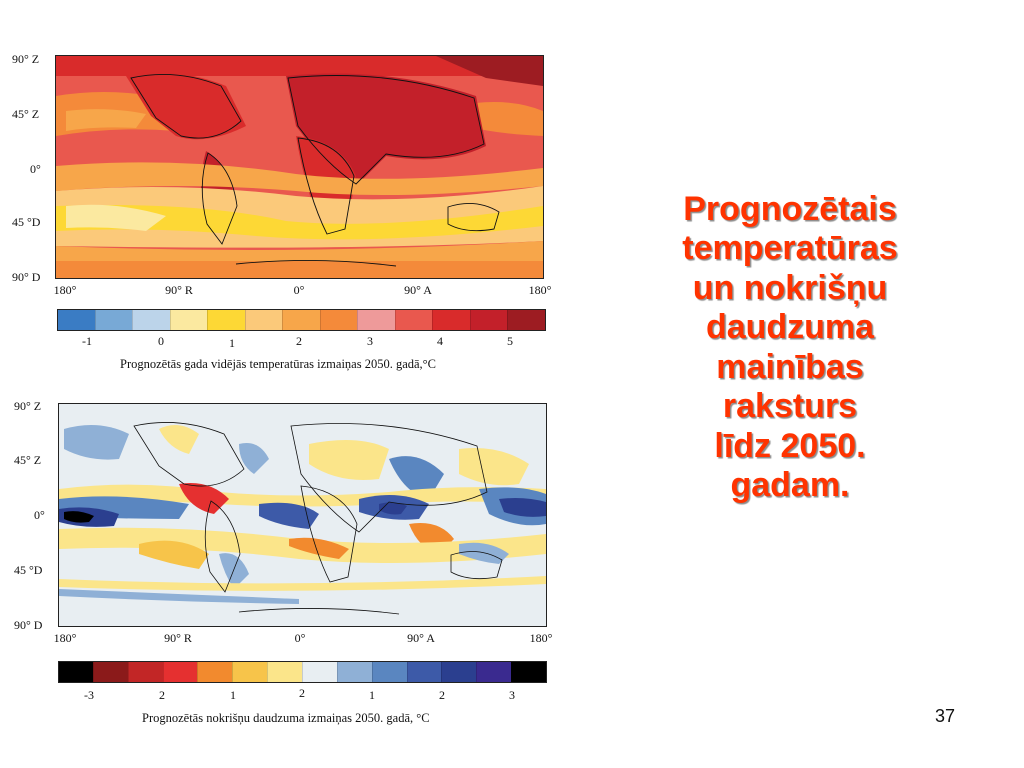 The image size is (1024, 768). Describe the element at coordinates (790, 445) in the screenshot. I see `title-line: līdz 2050.` at that location.